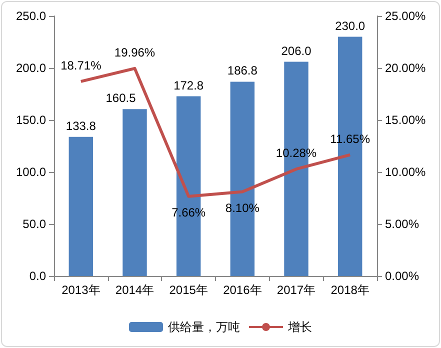 The height and width of the screenshot is (348, 441). Describe the element at coordinates (81, 290) in the screenshot. I see `x-tick-label: 2013年` at that location.